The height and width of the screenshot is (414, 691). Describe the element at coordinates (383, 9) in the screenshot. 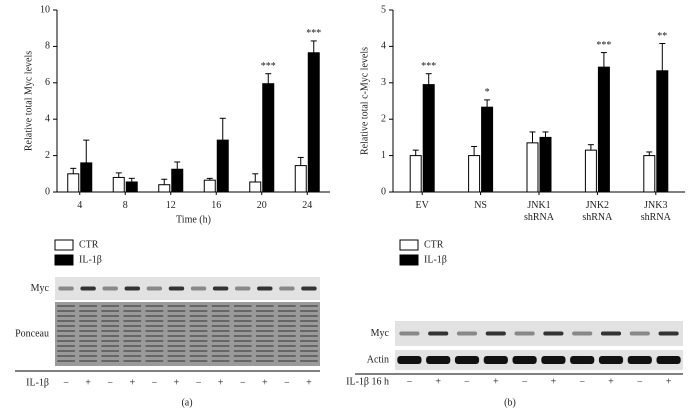

I see `y-tick-label: 5` at that location.